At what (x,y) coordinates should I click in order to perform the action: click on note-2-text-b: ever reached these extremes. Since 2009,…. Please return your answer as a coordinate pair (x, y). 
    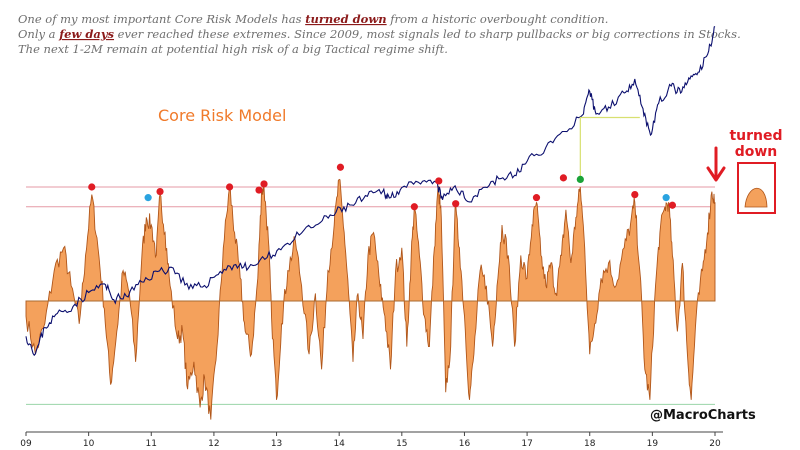
    Looking at the image, I should click on (427, 34).